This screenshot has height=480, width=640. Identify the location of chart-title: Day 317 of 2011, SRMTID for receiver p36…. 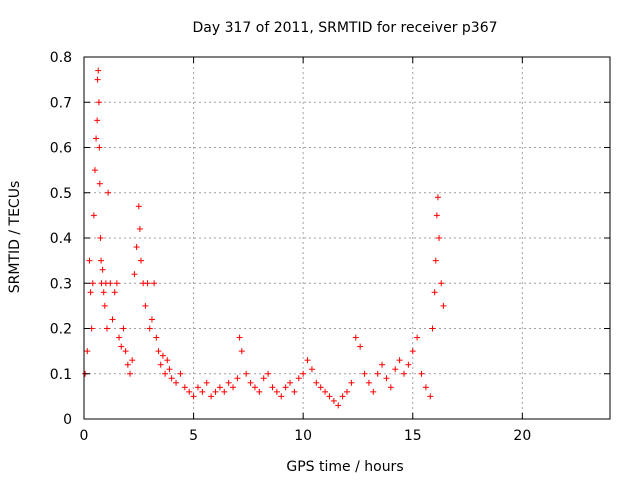
(344, 28).